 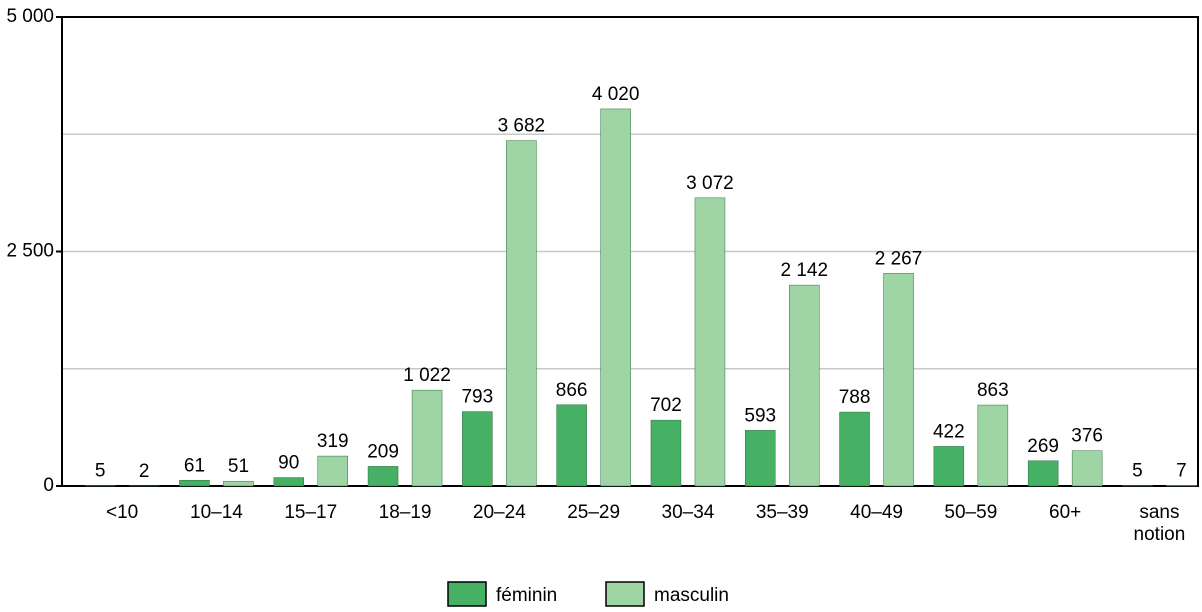 I want to click on x-tick-label-box: 25–29, so click(x=594, y=512).